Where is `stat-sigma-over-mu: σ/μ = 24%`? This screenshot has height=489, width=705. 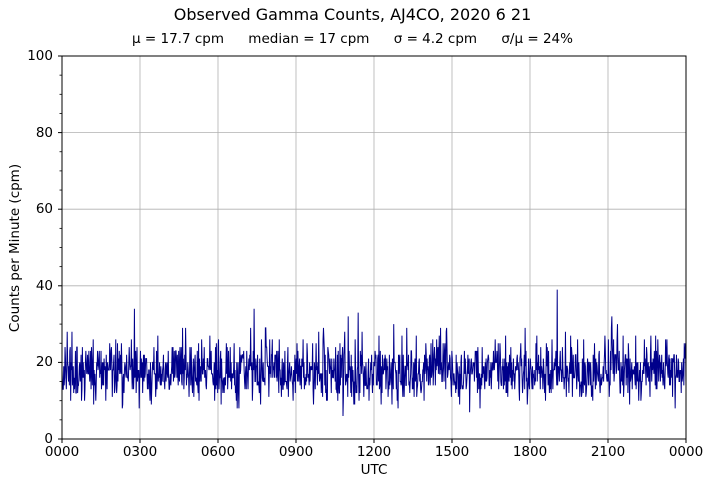 stat-sigma-over-mu: σ/μ = 24% is located at coordinates (537, 39).